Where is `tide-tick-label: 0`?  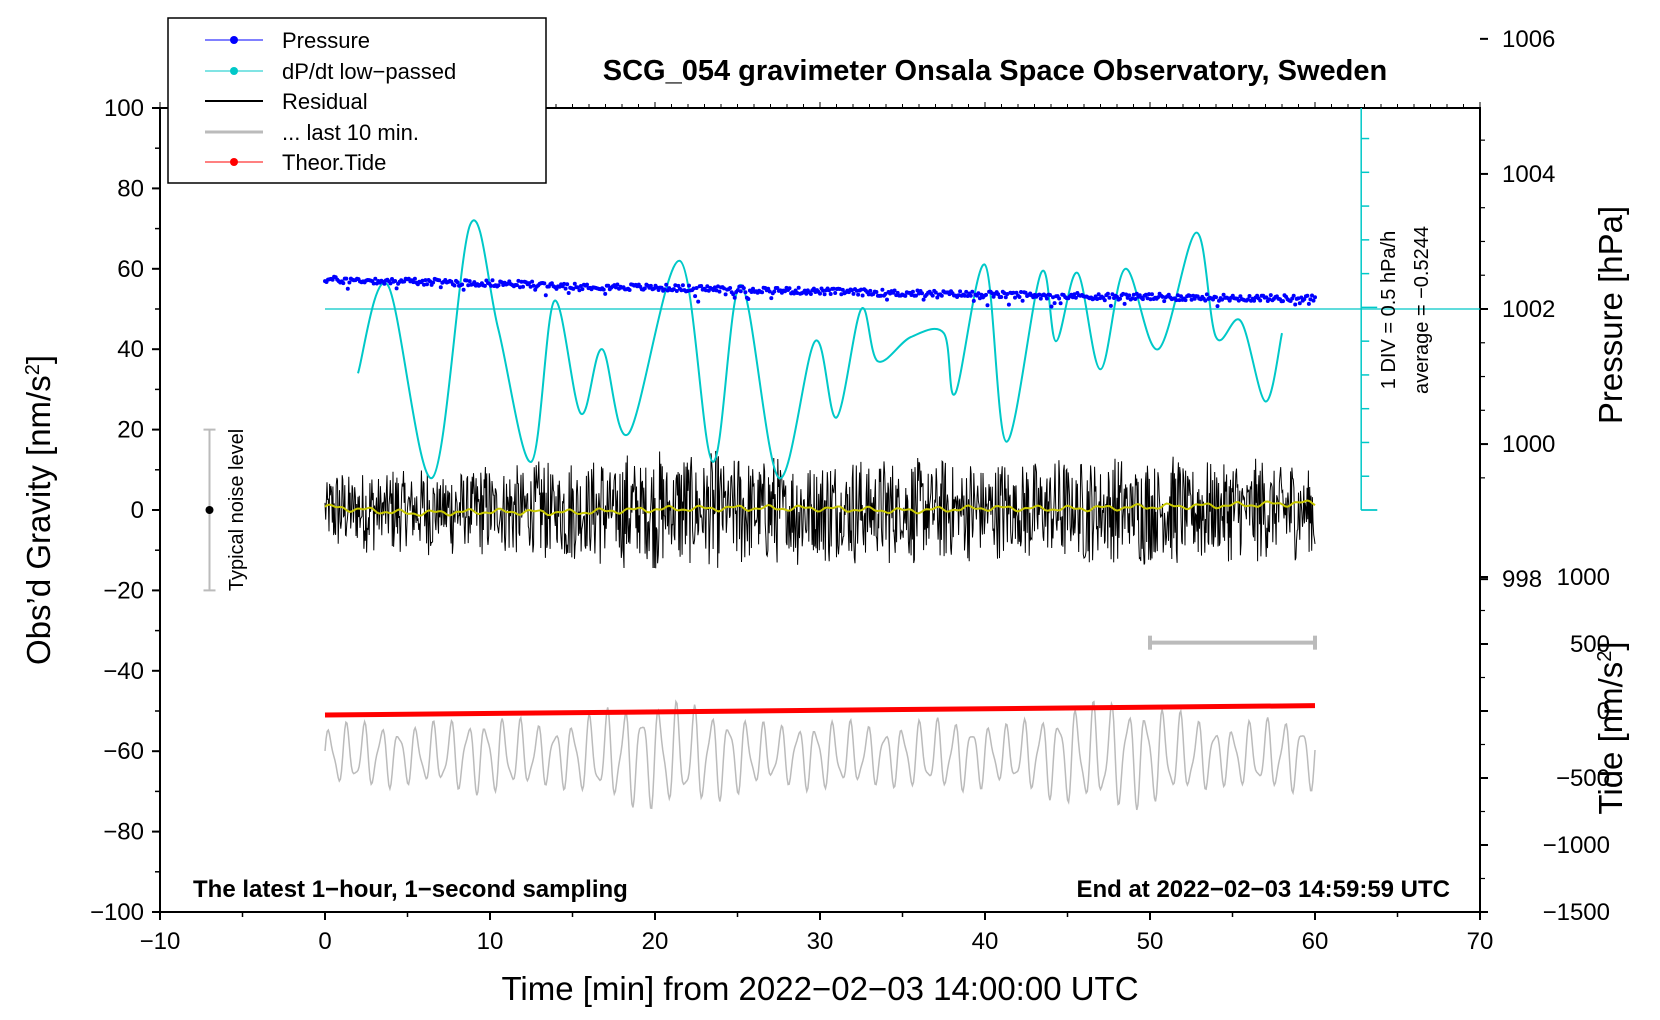
tide-tick-label: 0 is located at coordinates (1603, 711).